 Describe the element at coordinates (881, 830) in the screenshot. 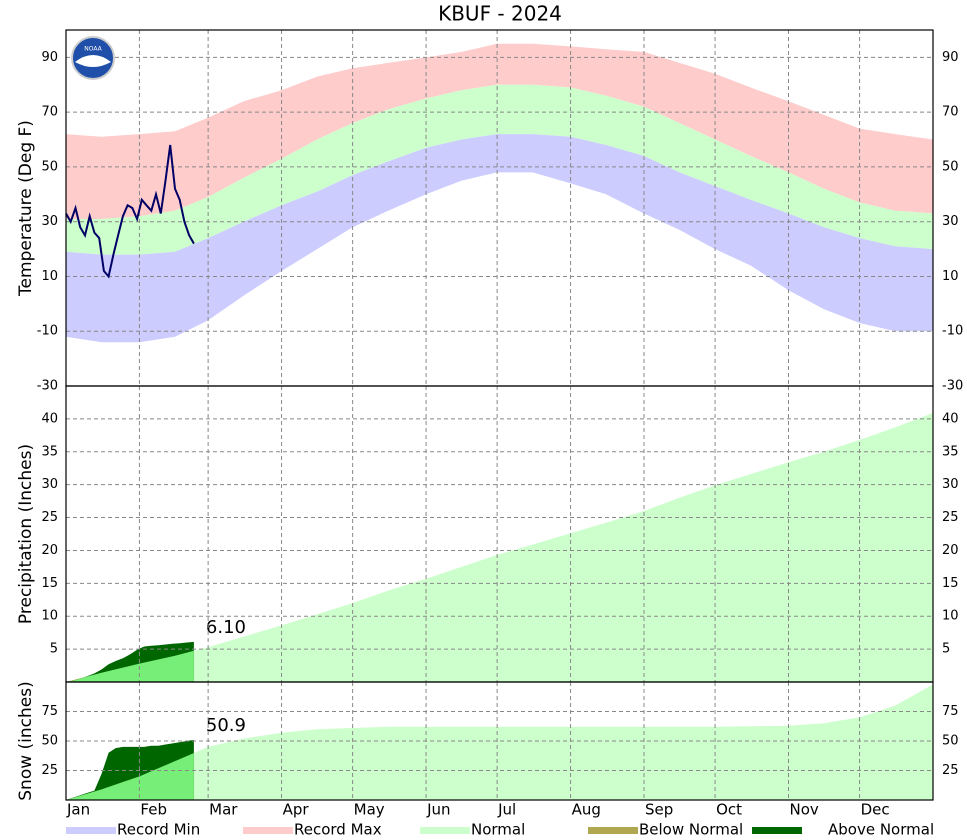

I see `legend-label: Above Normal` at that location.